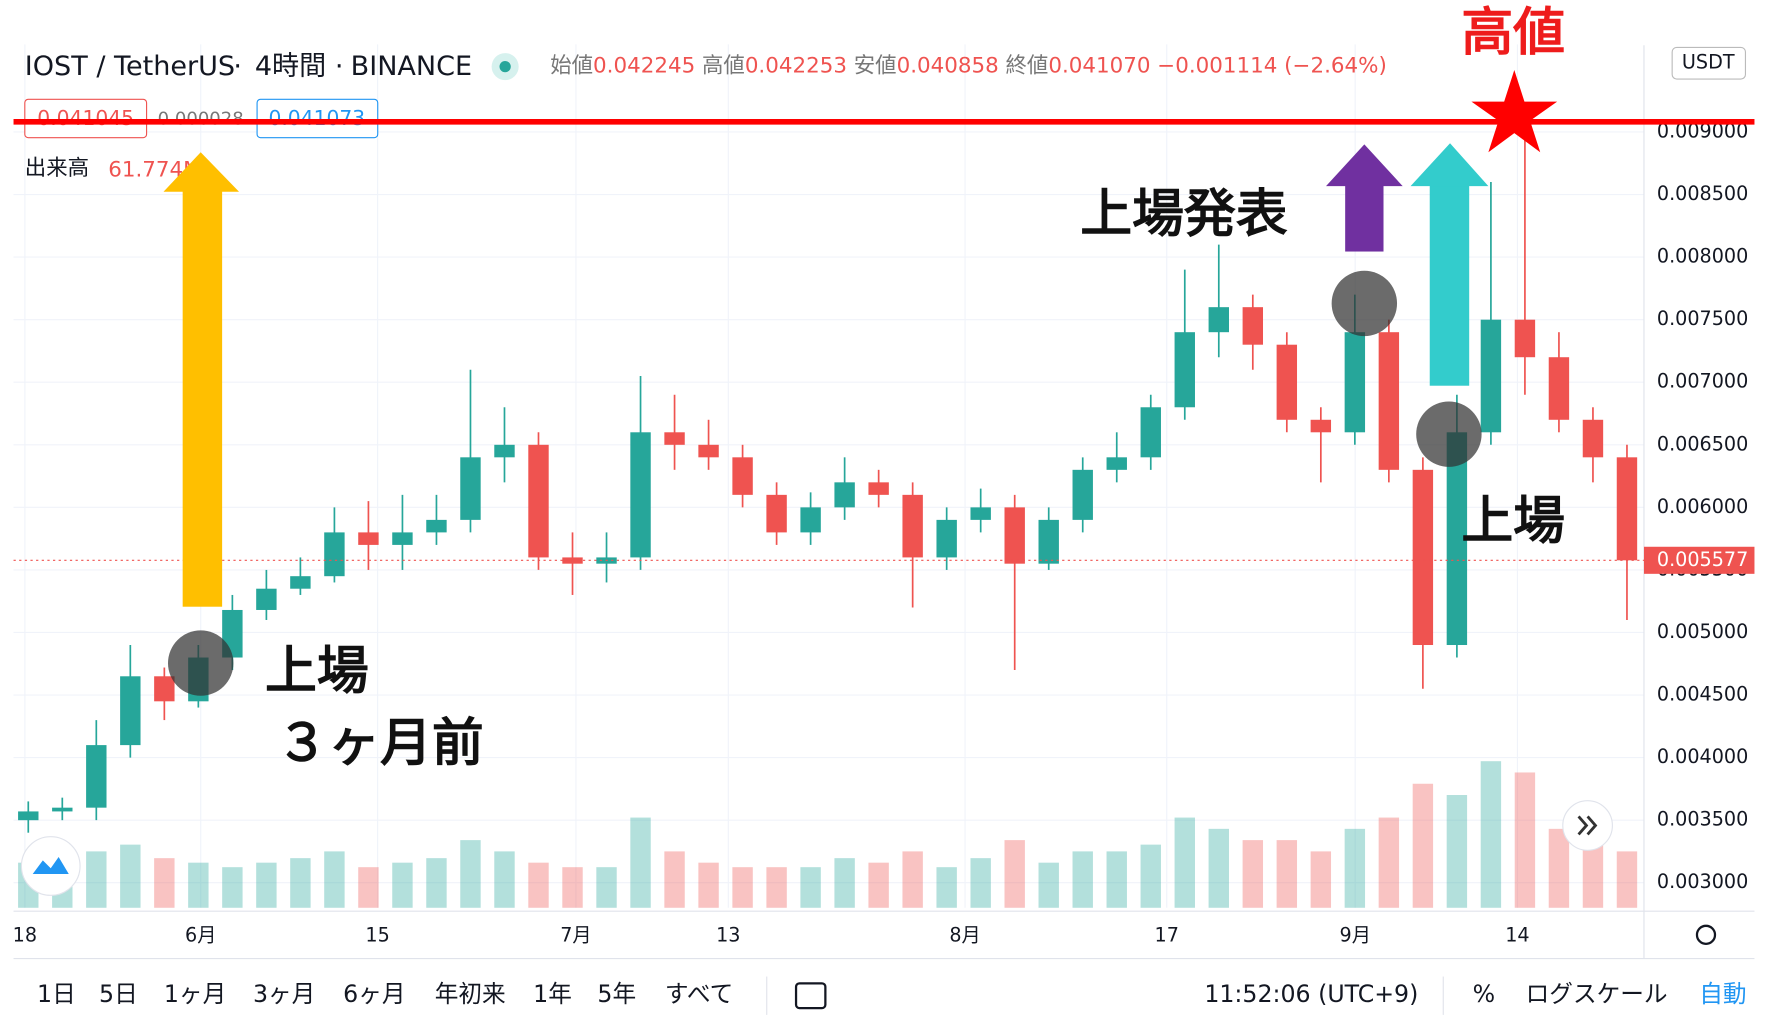 The height and width of the screenshot is (1024, 1768). What do you see at coordinates (728, 934) in the screenshot?
I see `x-tick-label: 13` at bounding box center [728, 934].